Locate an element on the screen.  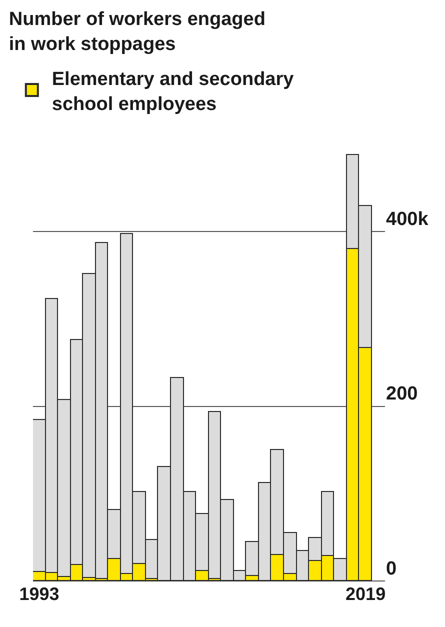
y-tick-label: 0 is located at coordinates (391, 569).